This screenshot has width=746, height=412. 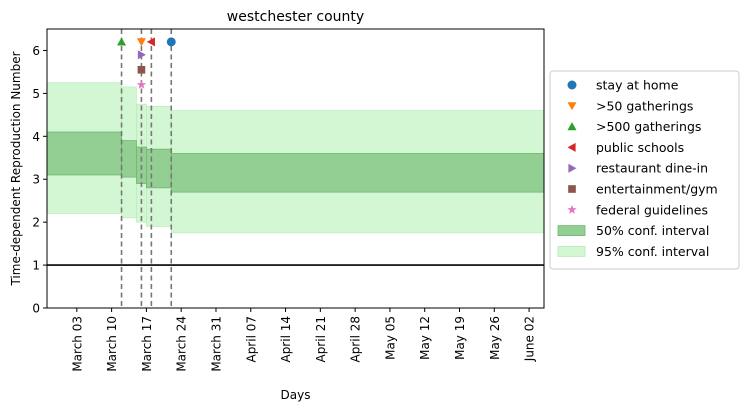 I want to click on y-tick-label: 4, so click(x=36, y=137).